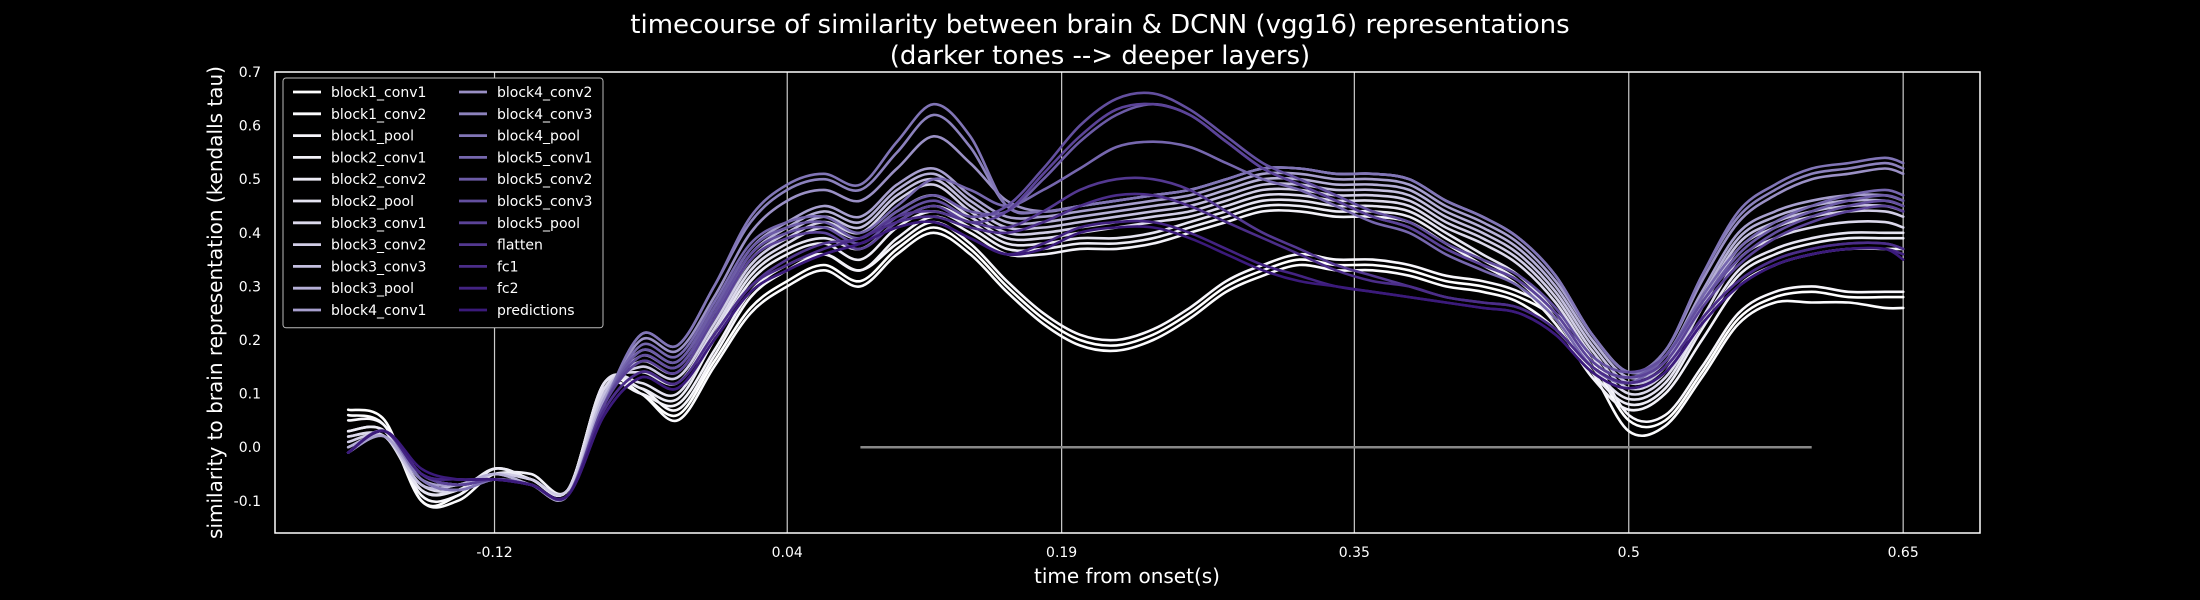 Image resolution: width=2200 pixels, height=600 pixels. I want to click on legend-label: fc2, so click(508, 289).